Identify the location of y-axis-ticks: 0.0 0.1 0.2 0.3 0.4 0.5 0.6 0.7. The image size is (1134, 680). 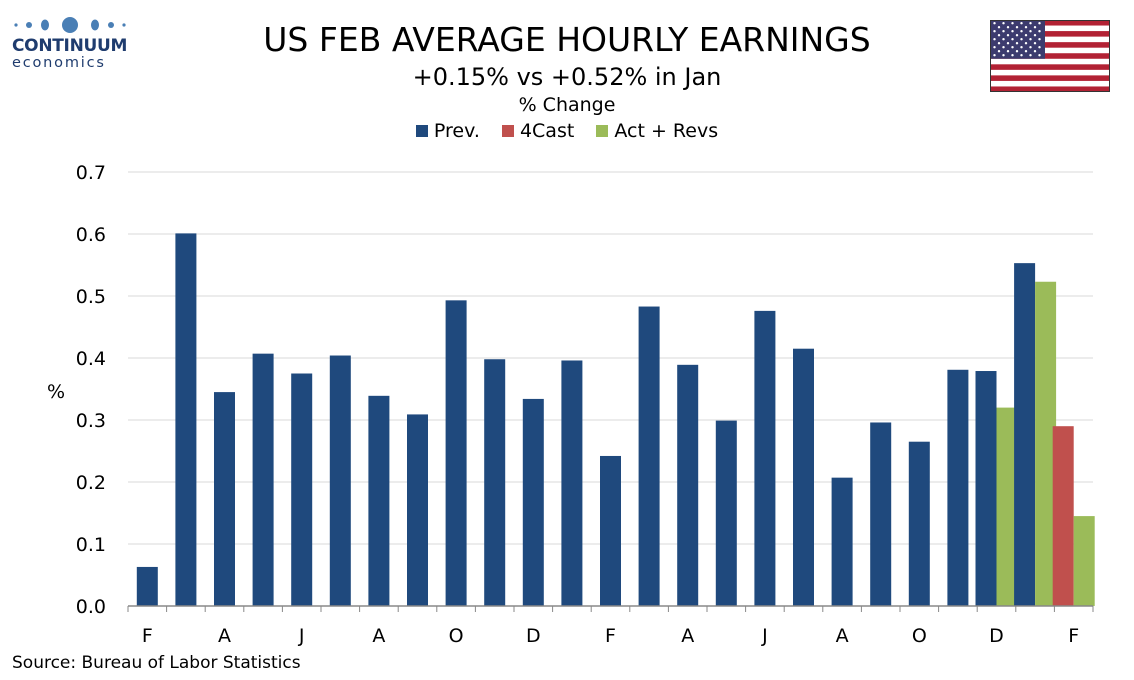
(91, 390).